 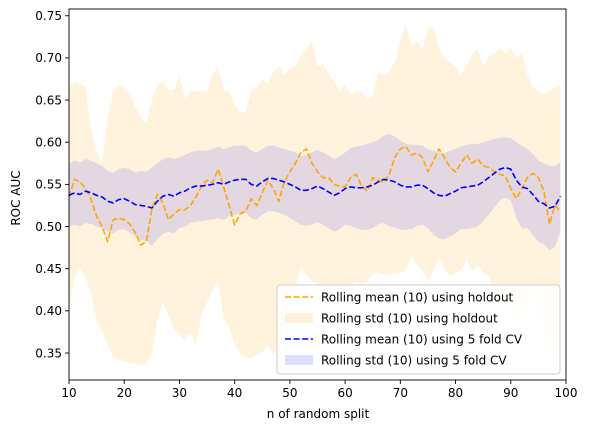 I want to click on x-axis-label: n of random split, so click(x=318, y=414).